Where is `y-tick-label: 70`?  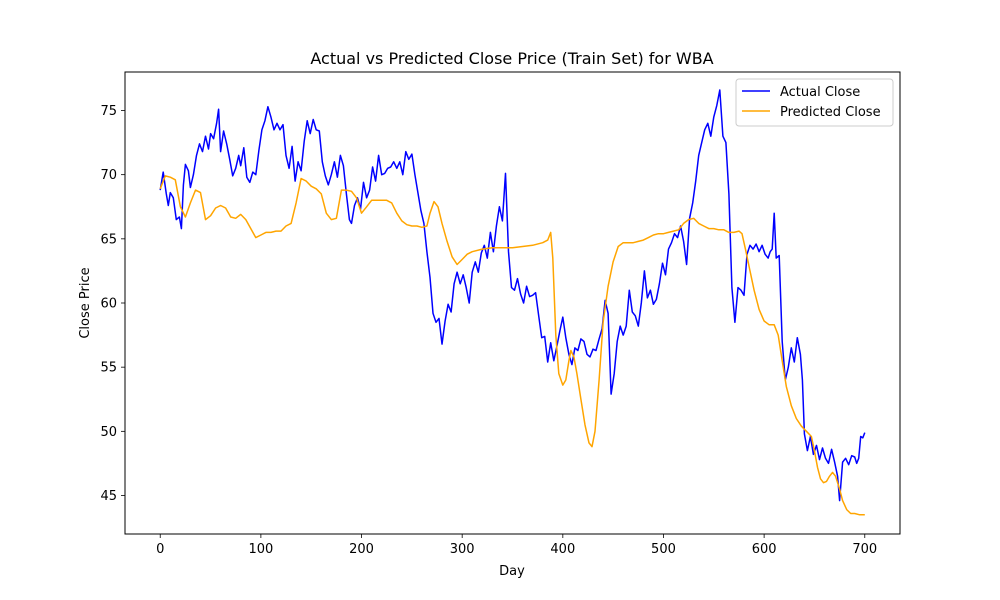
y-tick-label: 70 is located at coordinates (108, 175).